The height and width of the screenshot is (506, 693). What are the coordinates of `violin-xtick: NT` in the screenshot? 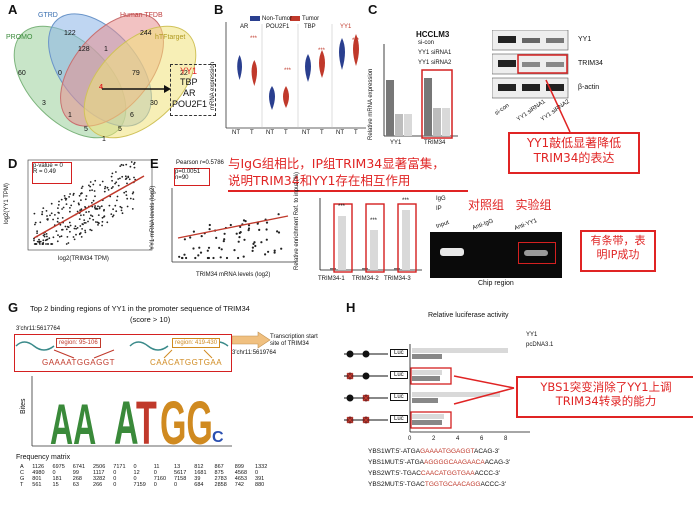 It's located at (270, 133).